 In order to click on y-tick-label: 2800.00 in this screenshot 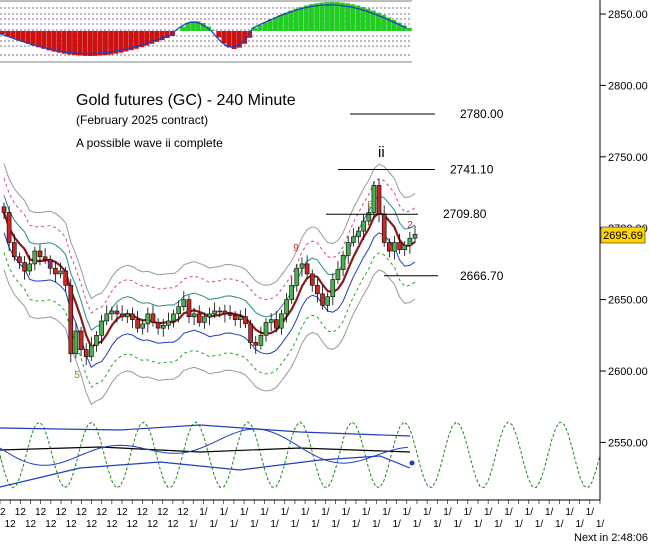, I will do `click(628, 86)`.